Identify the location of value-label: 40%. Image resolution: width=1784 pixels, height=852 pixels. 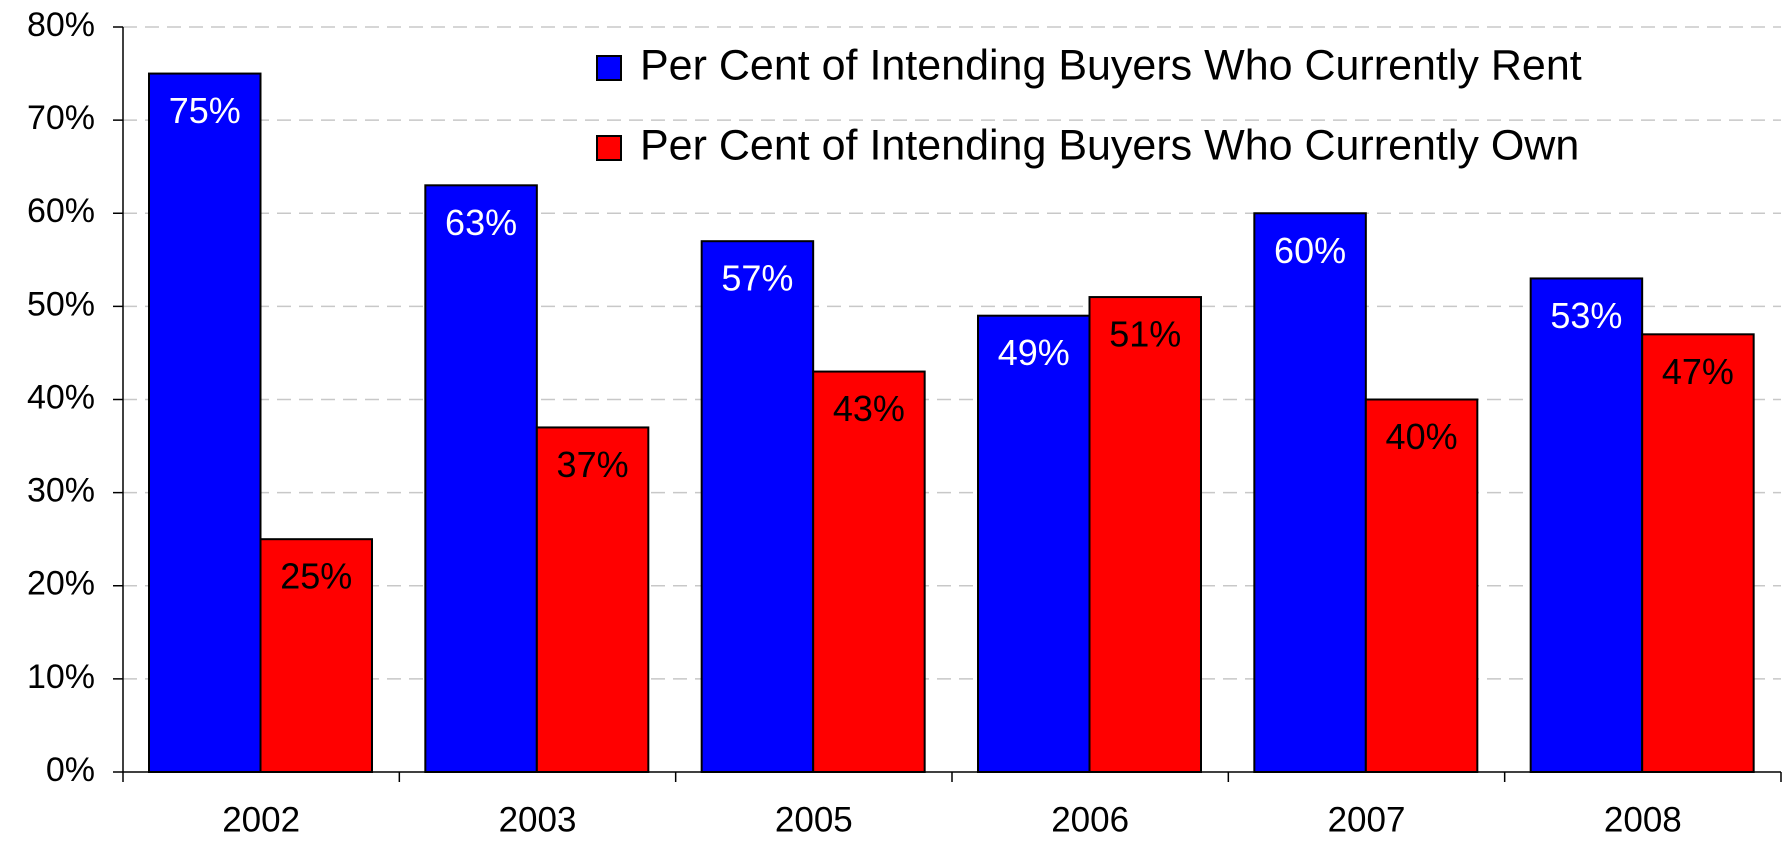
(1422, 436).